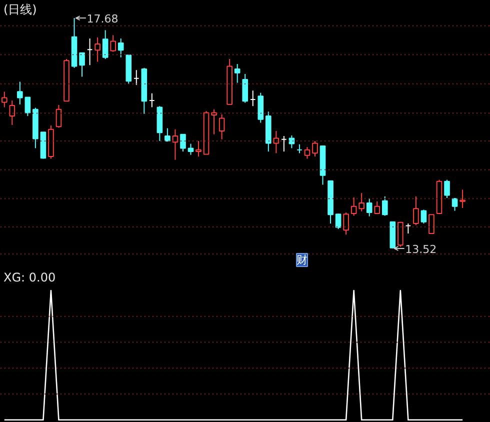 The image size is (490, 422). I want to click on chart-title: (日线), so click(20, 9).